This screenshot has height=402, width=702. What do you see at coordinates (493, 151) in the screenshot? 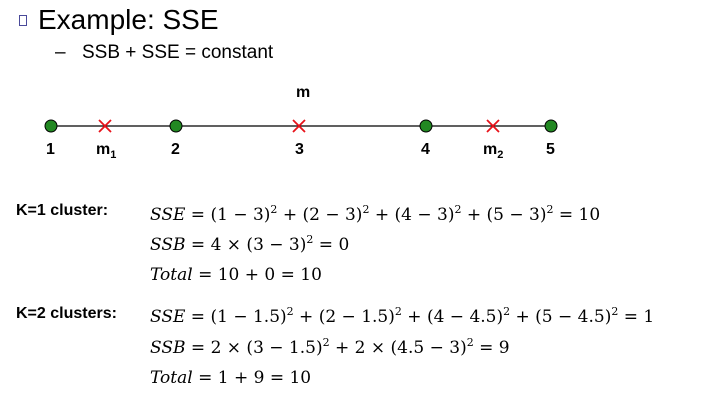
I see `centroid-m2-label: m2` at bounding box center [493, 151].